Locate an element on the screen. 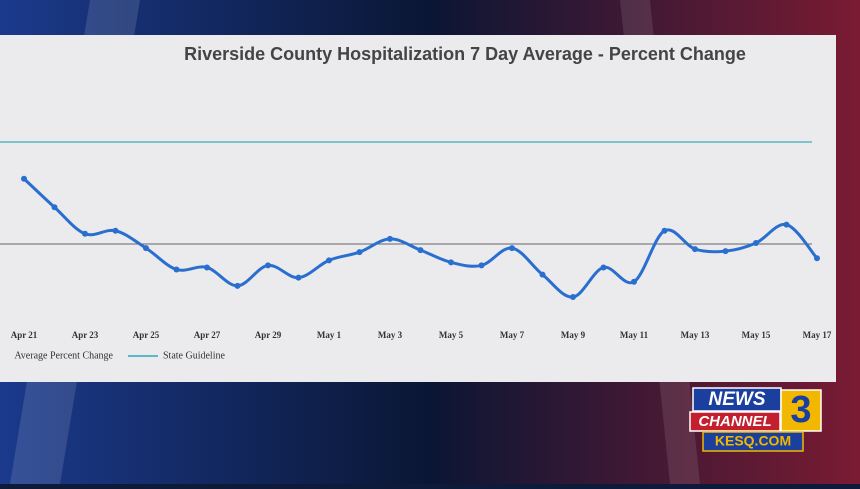 The height and width of the screenshot is (489, 860). x-tick-label: May 15 is located at coordinates (756, 335).